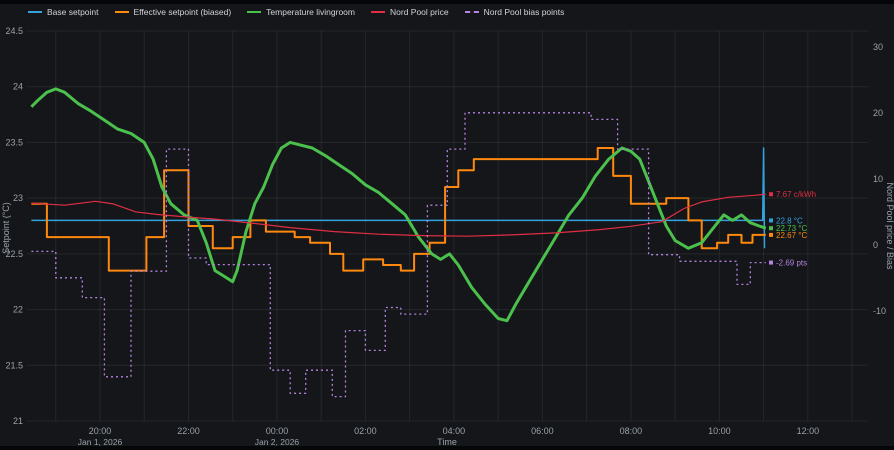 The image size is (894, 450). Describe the element at coordinates (14, 31) in the screenshot. I see `y-left-tick-label: 24.5` at that location.